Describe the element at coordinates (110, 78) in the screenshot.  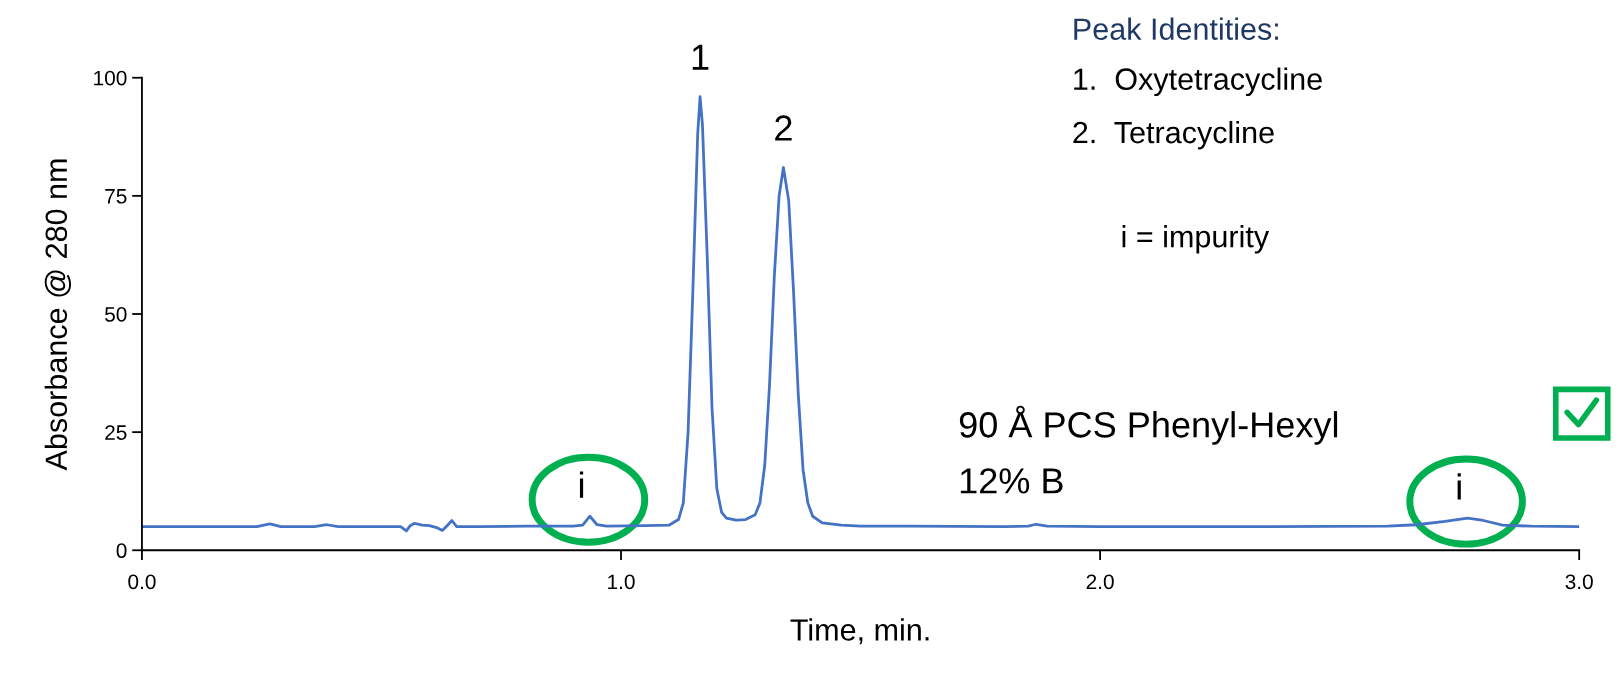
I see `y-tick-label: 100` at that location.